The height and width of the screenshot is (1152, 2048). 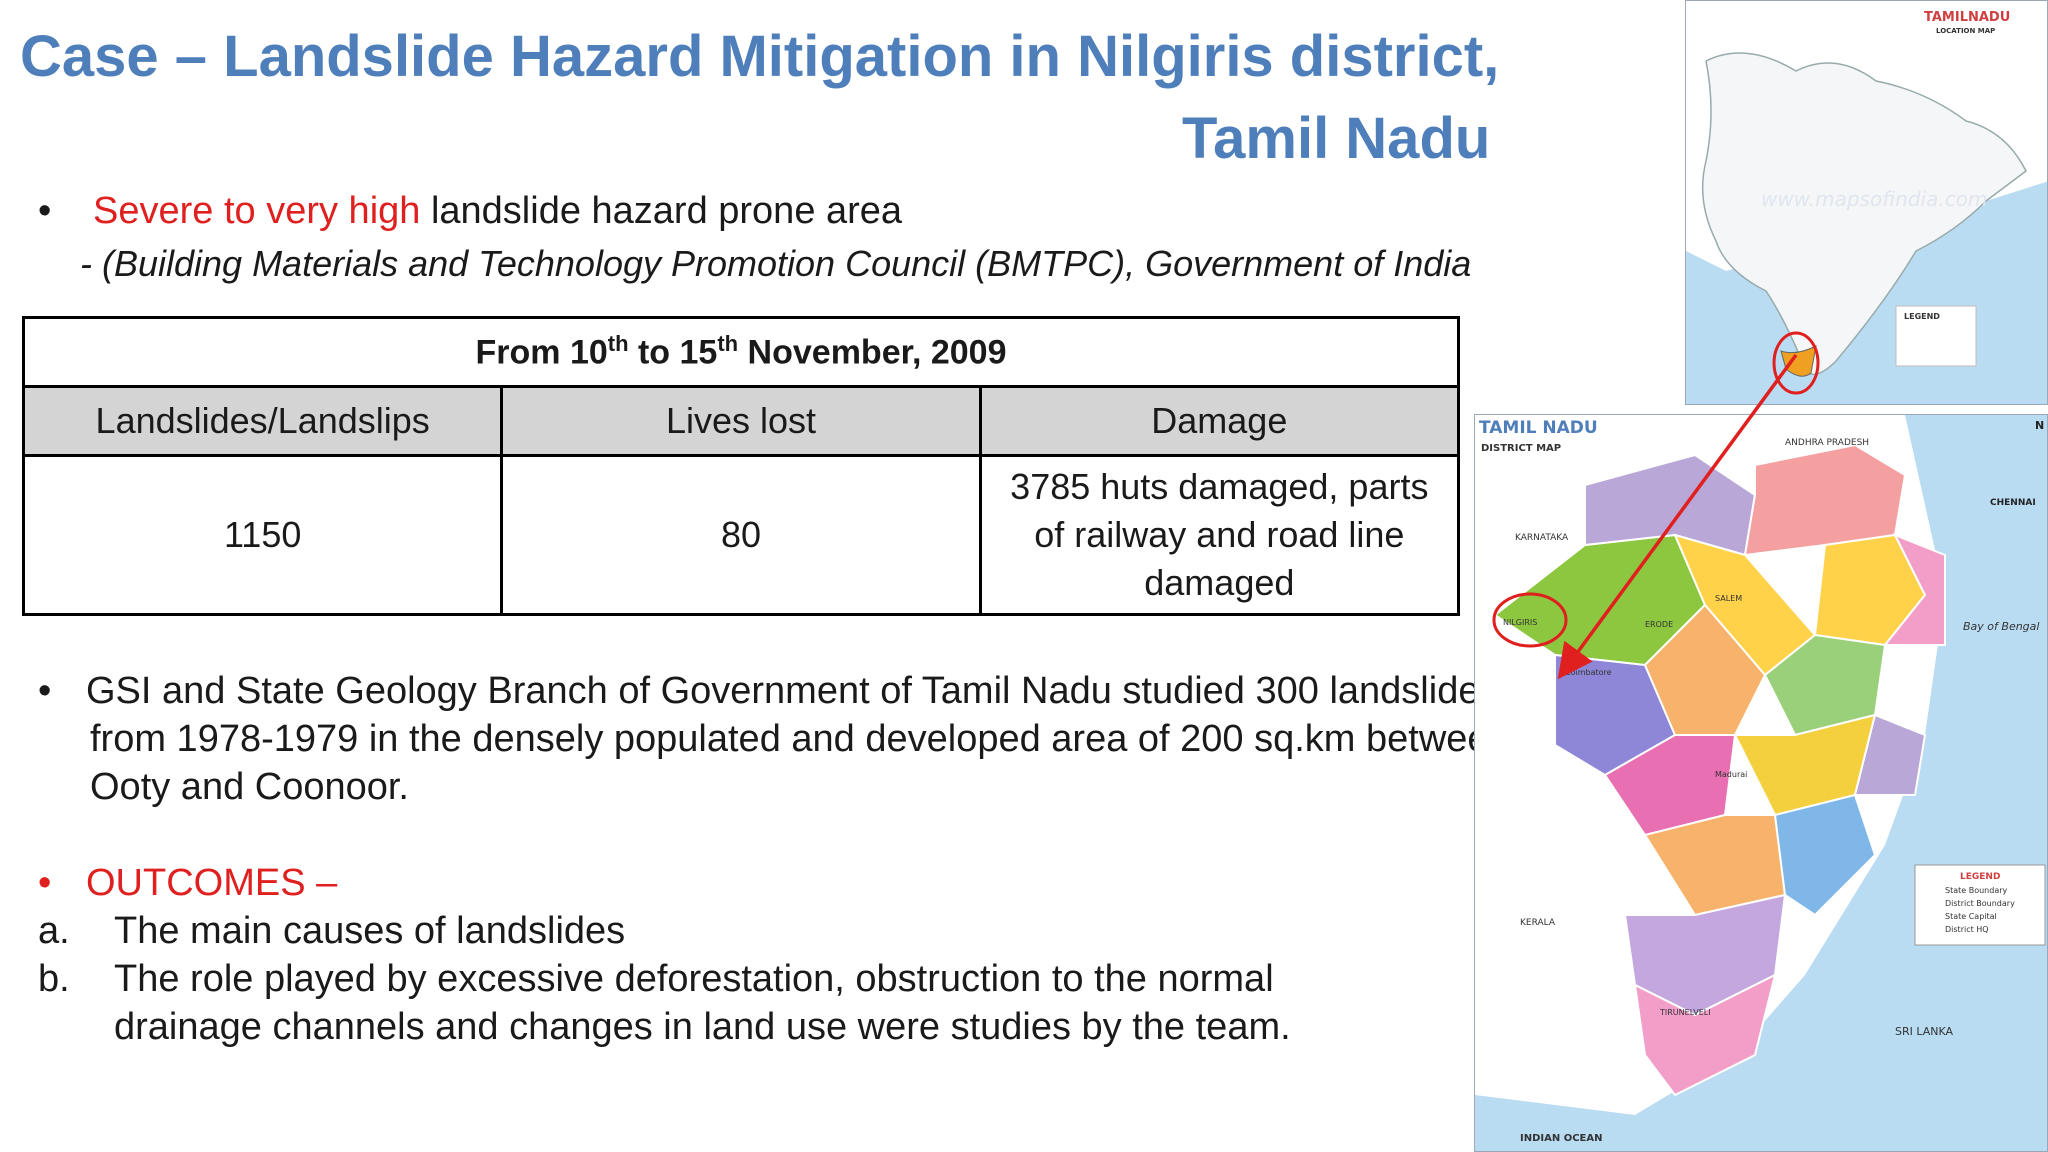 What do you see at coordinates (262, 421) in the screenshot?
I see `header-landslides: Landslides/Landslips` at bounding box center [262, 421].